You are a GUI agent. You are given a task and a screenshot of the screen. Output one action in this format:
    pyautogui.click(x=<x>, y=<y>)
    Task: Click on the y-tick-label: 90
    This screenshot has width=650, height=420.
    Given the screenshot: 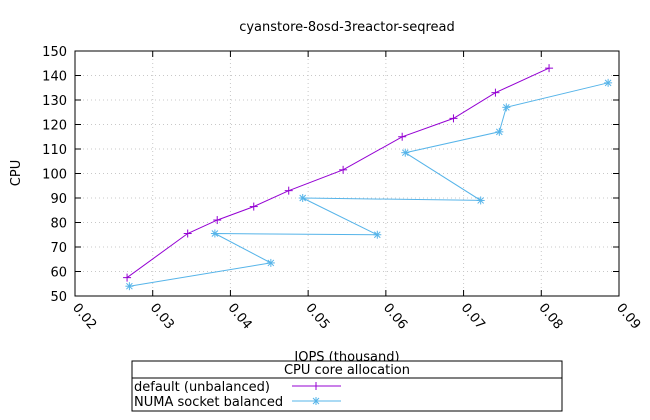 What is the action you would take?
    pyautogui.click(x=58, y=199)
    